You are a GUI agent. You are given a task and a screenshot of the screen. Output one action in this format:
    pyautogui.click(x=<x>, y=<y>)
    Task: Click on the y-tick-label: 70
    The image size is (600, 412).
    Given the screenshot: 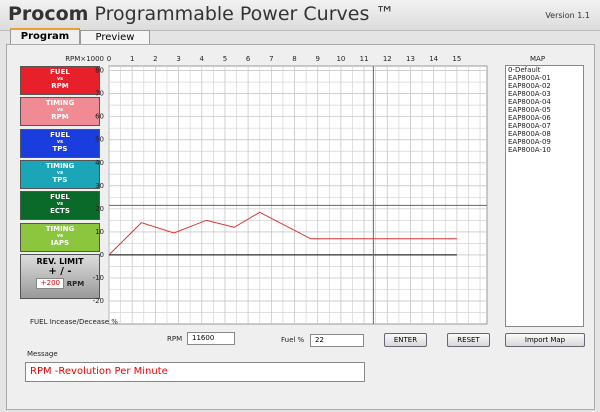 What is the action you would take?
    pyautogui.click(x=99, y=94)
    